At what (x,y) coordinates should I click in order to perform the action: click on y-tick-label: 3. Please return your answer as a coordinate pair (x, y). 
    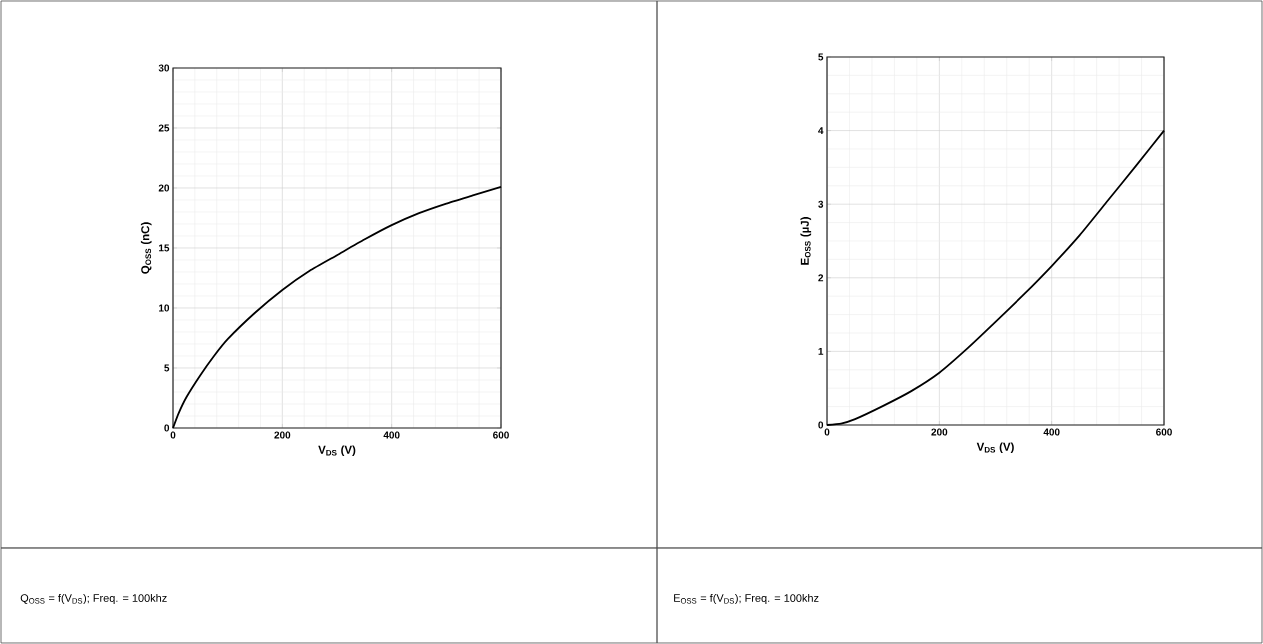
    Looking at the image, I should click on (821, 204).